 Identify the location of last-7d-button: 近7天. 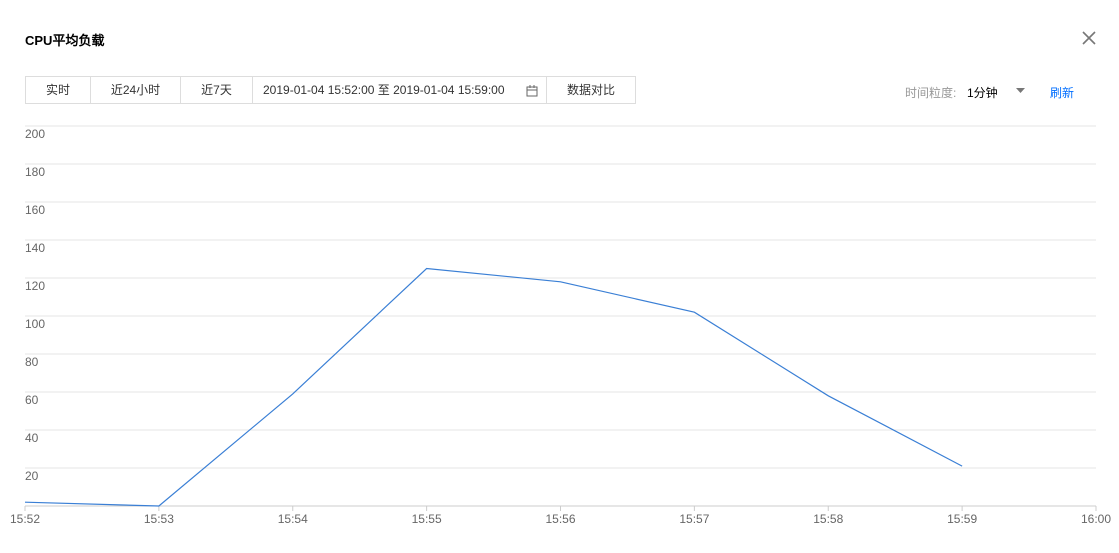
(216, 90).